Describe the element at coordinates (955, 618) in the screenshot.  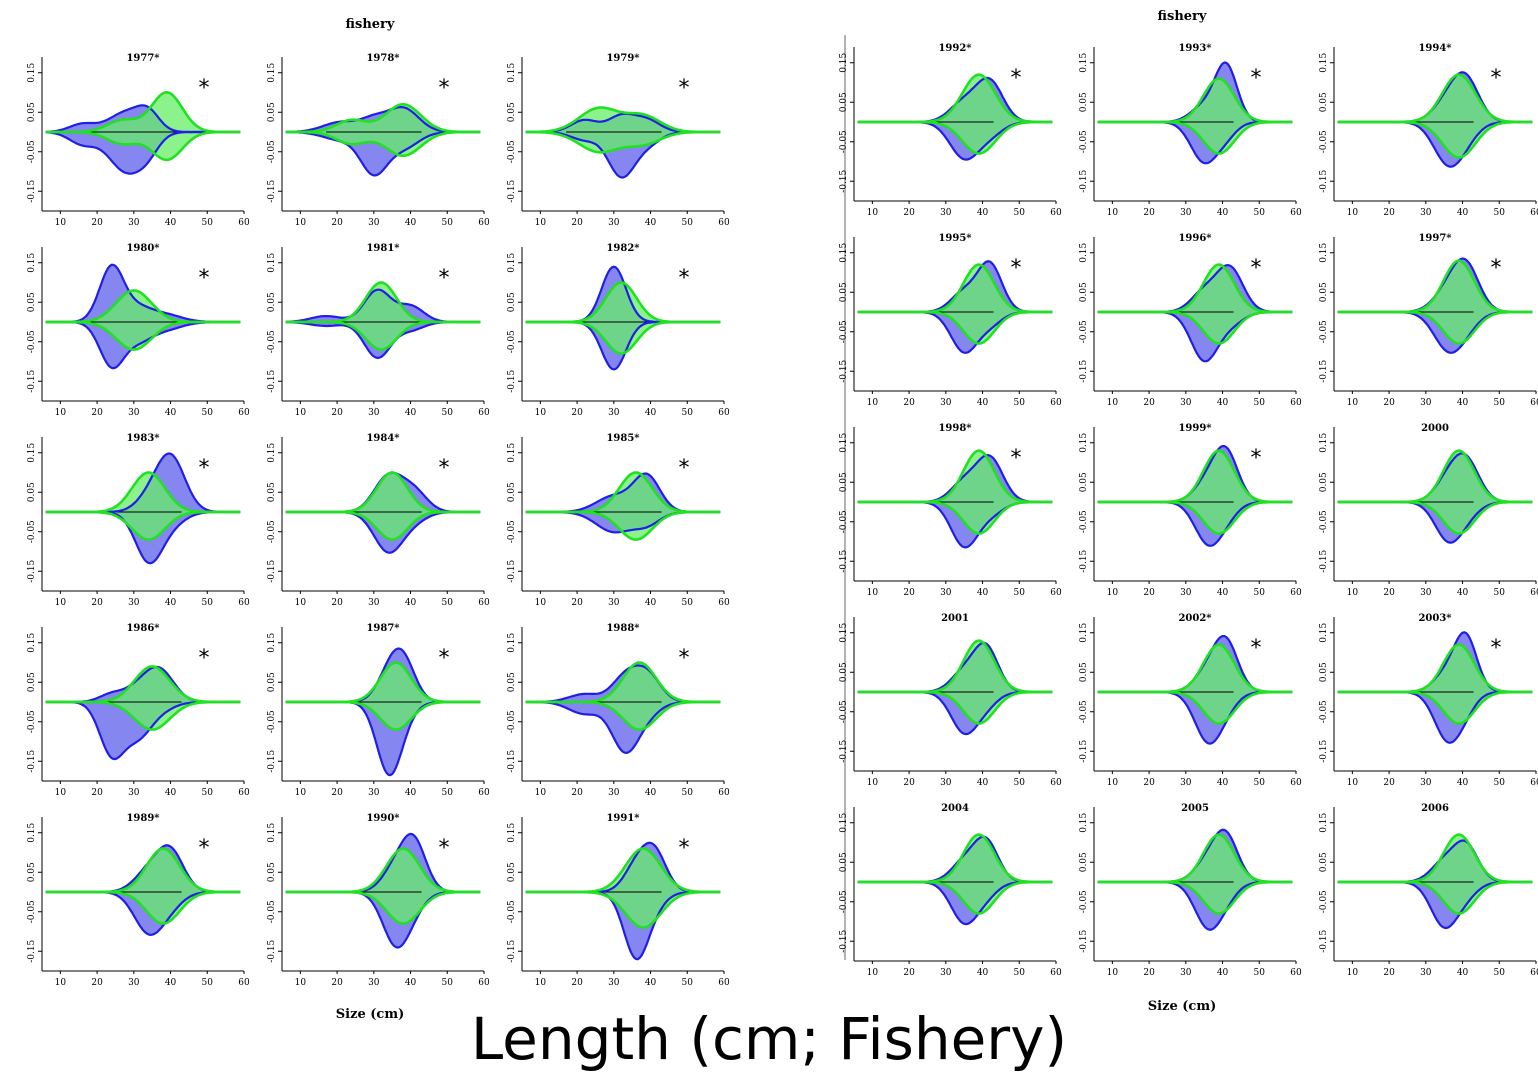
I see `panel-title: 2001` at that location.